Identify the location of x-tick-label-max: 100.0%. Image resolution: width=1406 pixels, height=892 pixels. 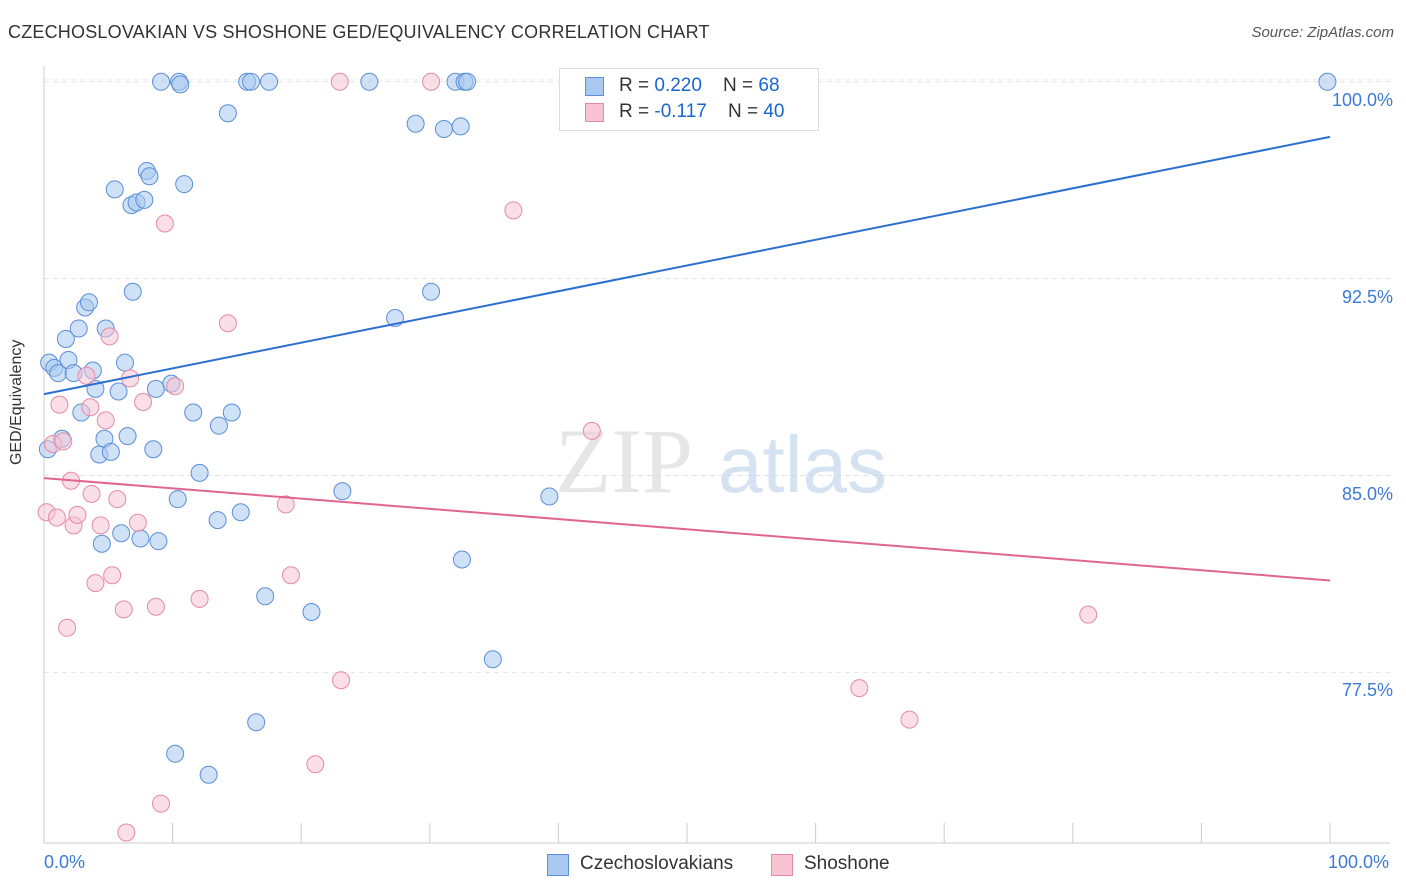
(1359, 862).